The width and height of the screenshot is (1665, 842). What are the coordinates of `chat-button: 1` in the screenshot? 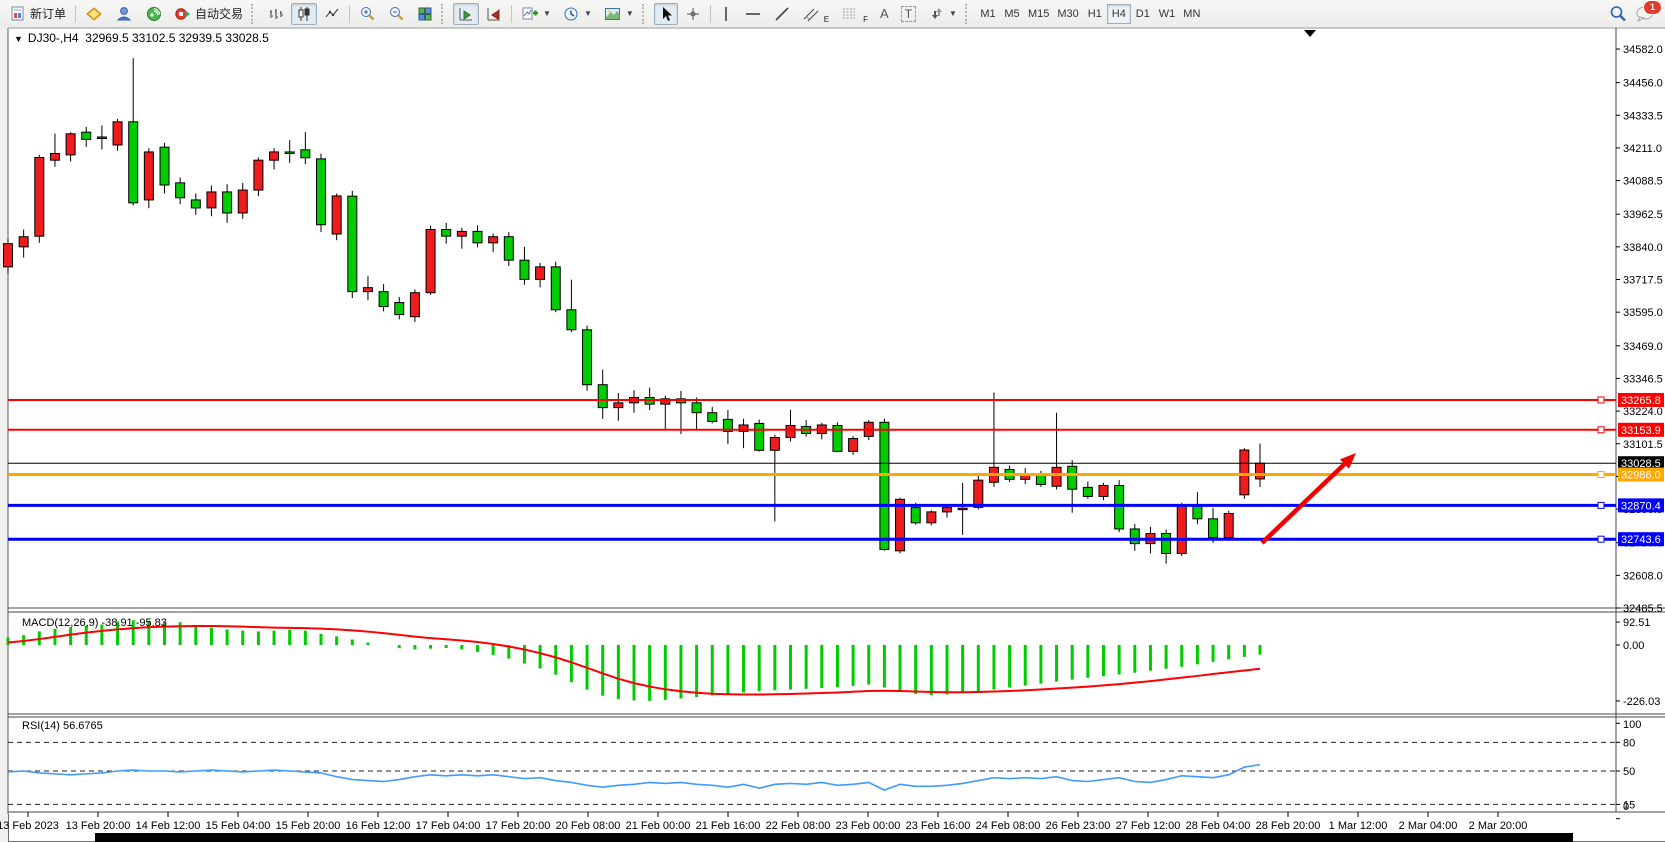 It's located at (1648, 11).